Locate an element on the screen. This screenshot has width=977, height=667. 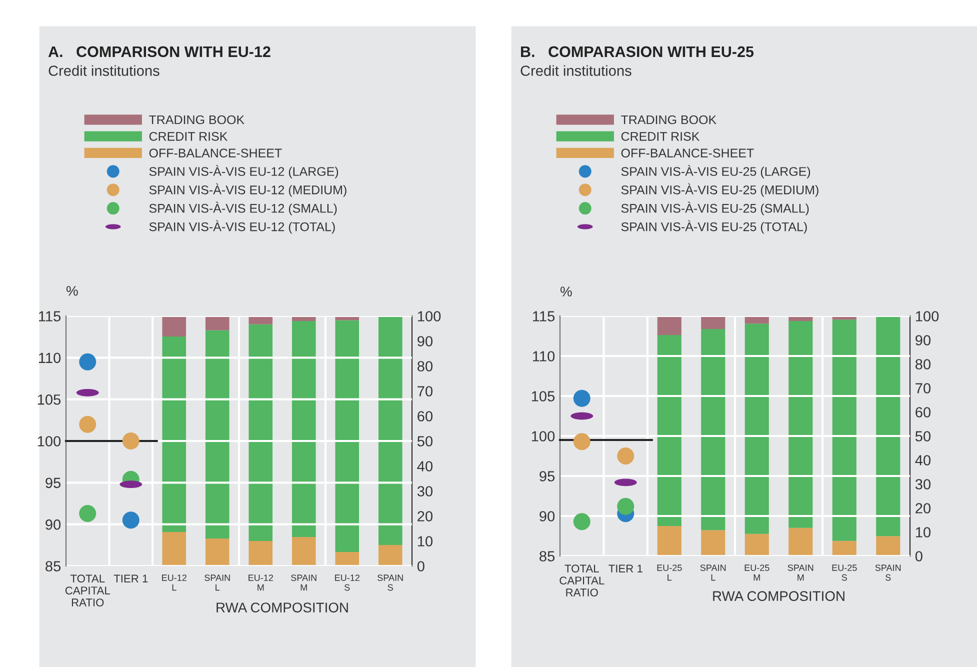
chart-title: B. COMPARASION WITH EU-25 is located at coordinates (637, 52).